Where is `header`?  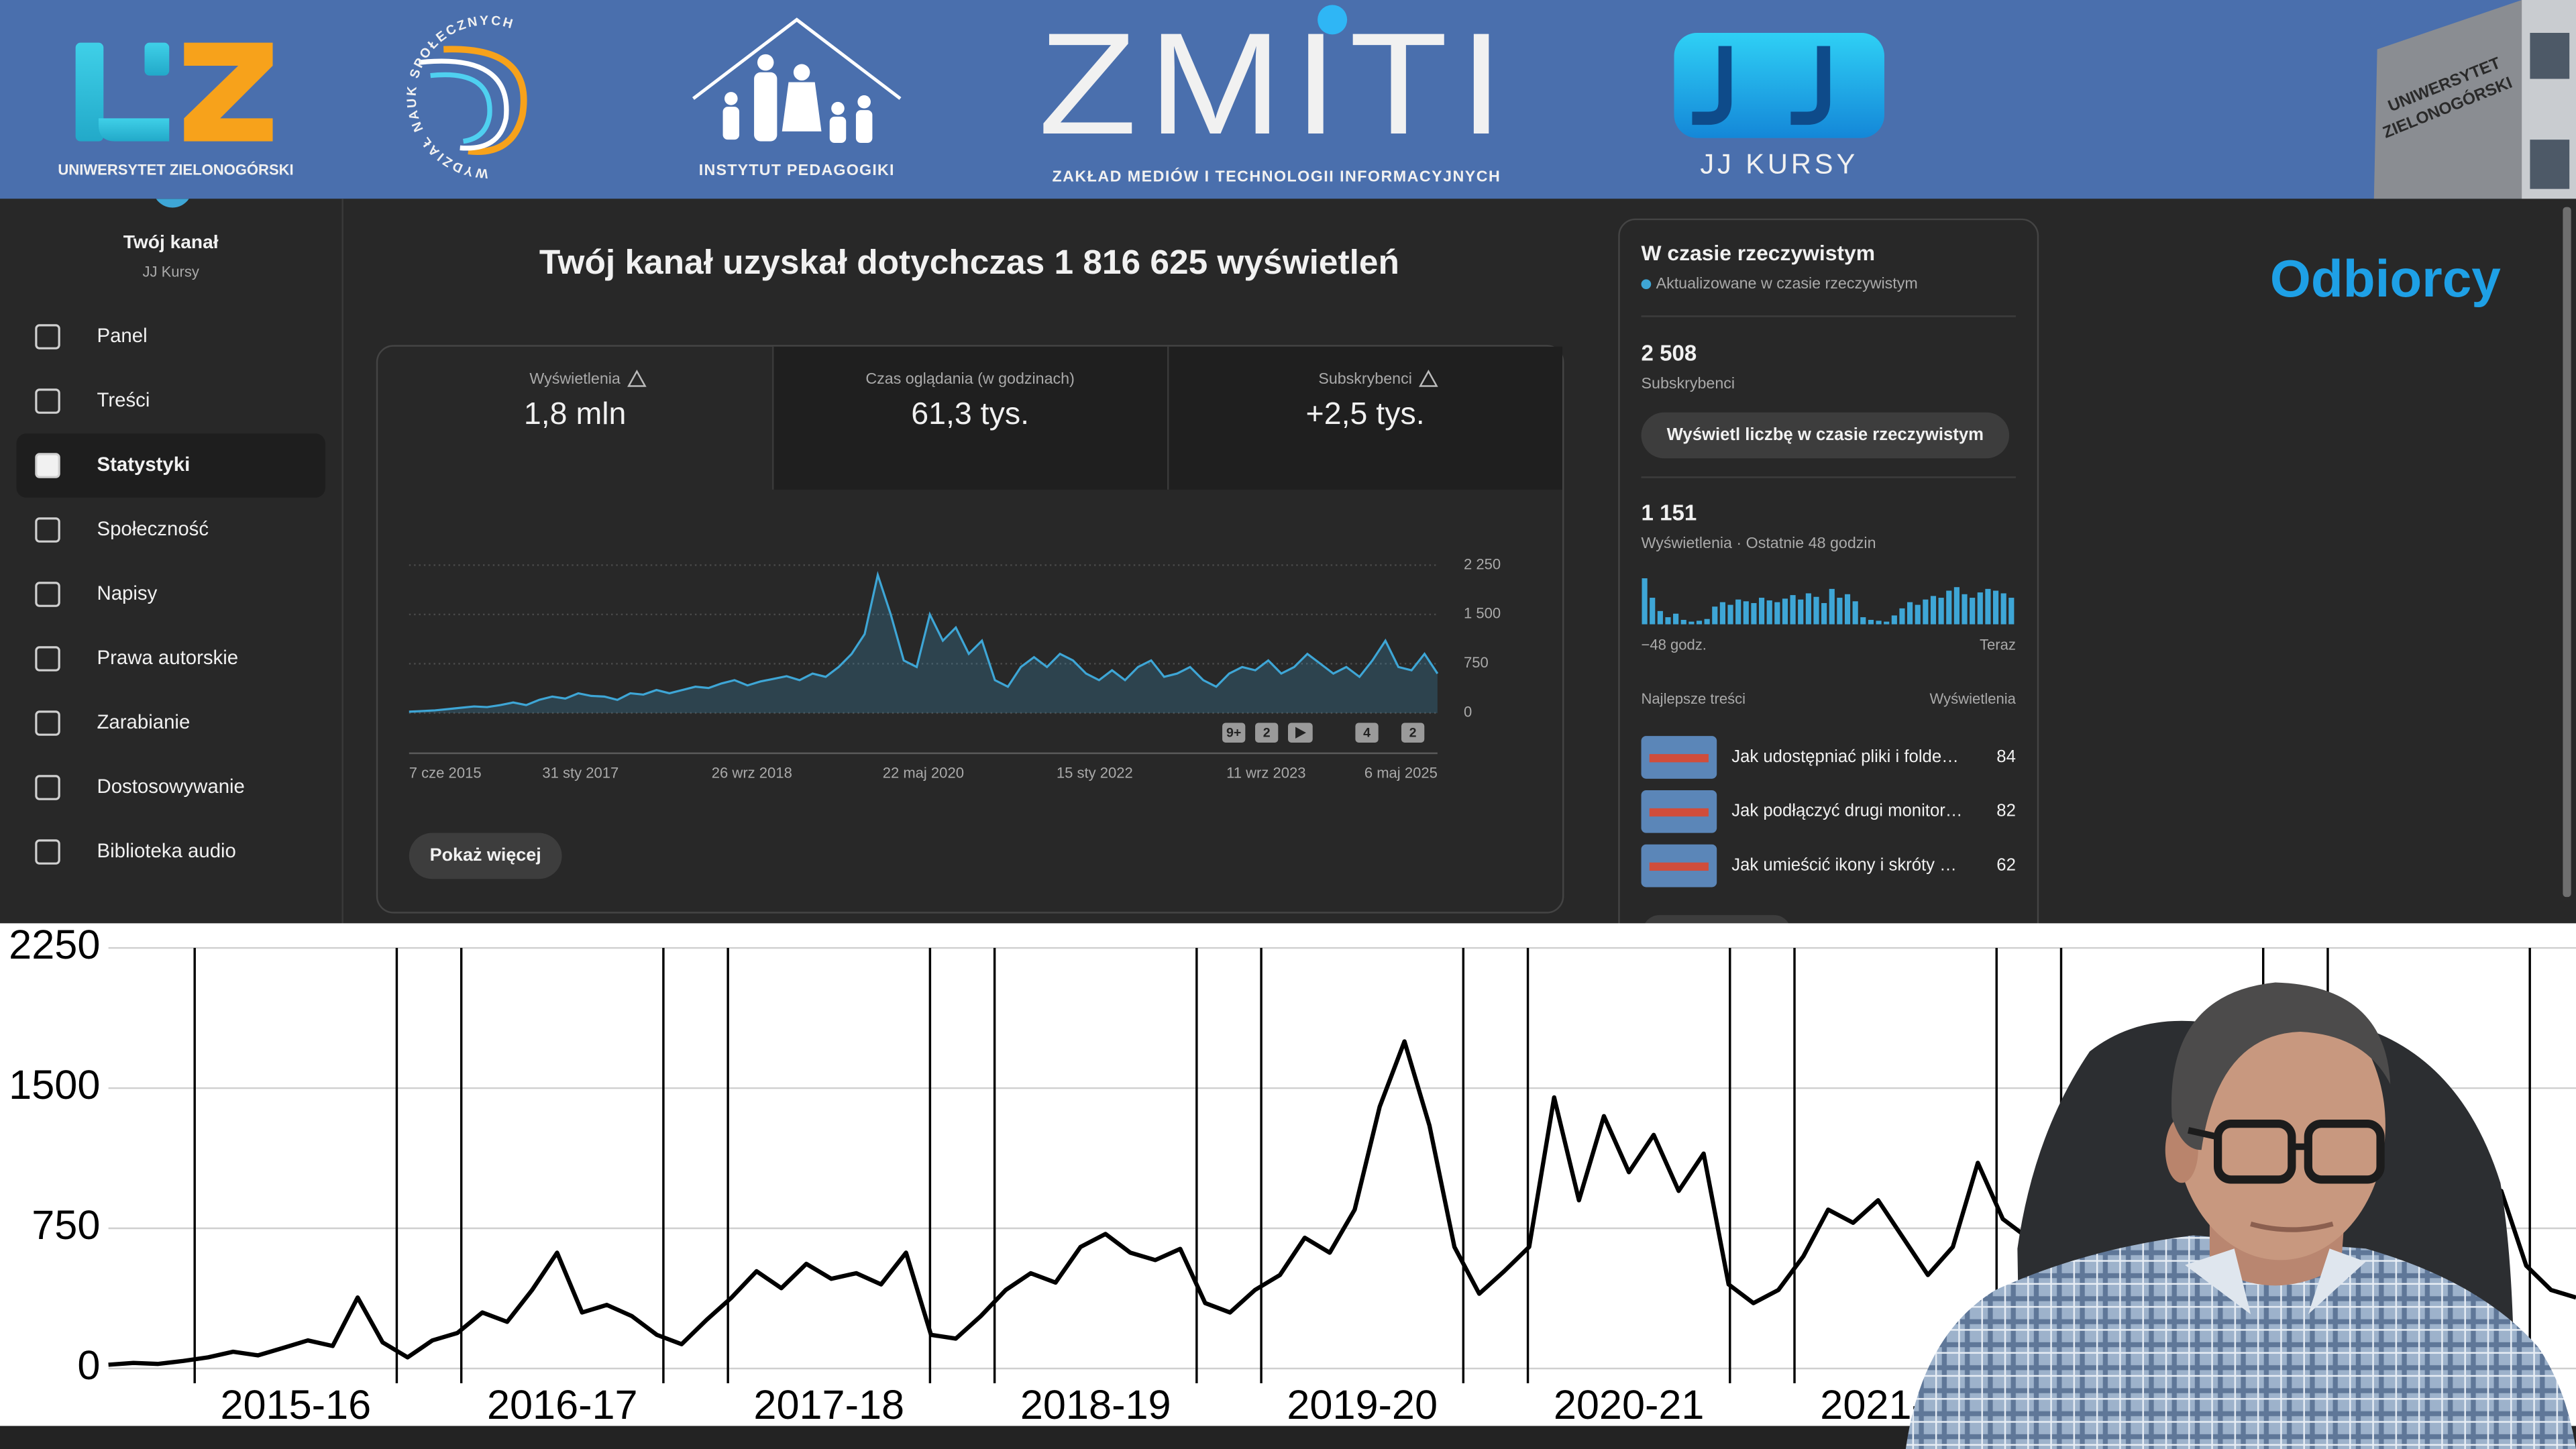 header is located at coordinates (1288, 99).